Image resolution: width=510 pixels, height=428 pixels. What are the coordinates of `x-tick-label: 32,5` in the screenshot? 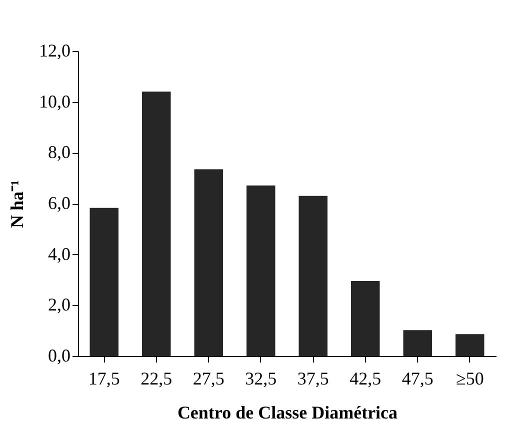 It's located at (261, 378).